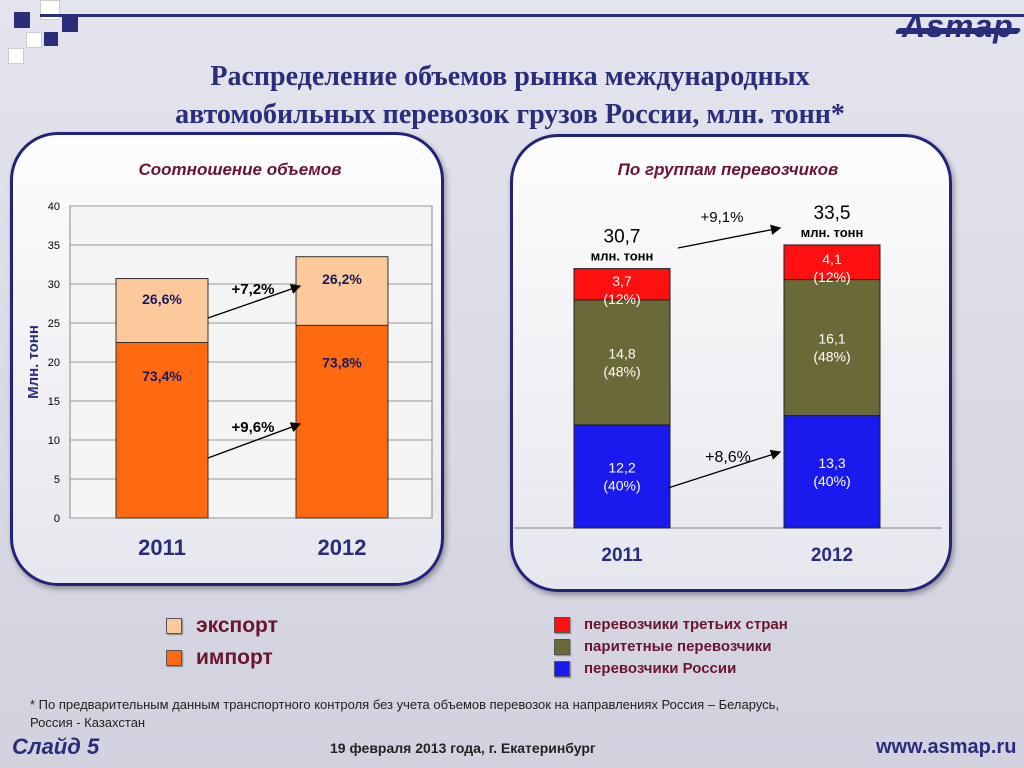 The height and width of the screenshot is (768, 1024). Describe the element at coordinates (56, 746) in the screenshot. I see `slide-number: Слайд 5` at that location.